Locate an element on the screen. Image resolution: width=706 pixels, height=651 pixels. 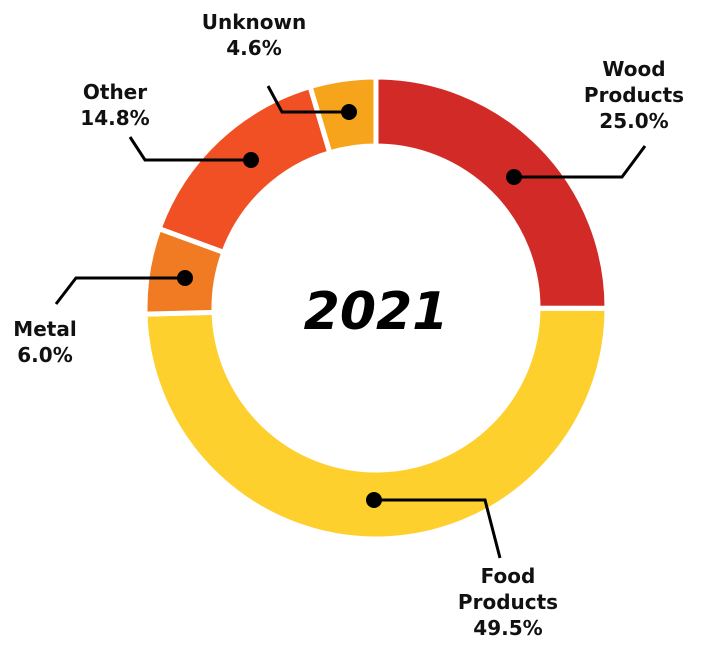
center-year-label: 2021 is located at coordinates (376, 312).